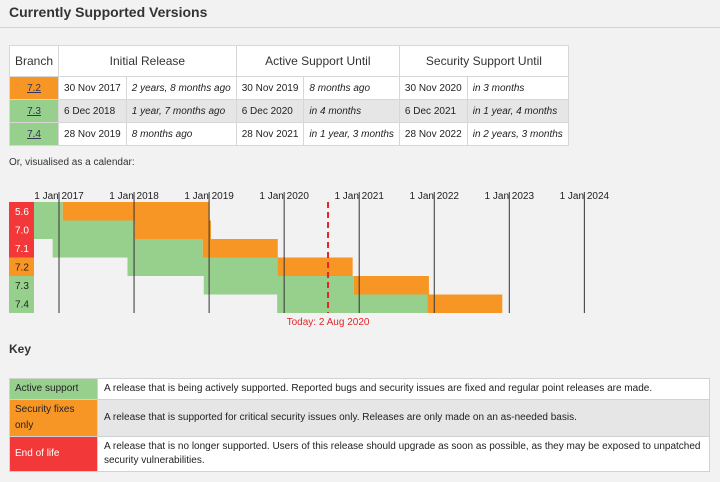 The image size is (720, 482). What do you see at coordinates (20, 349) in the screenshot?
I see `key-heading: Key` at bounding box center [20, 349].